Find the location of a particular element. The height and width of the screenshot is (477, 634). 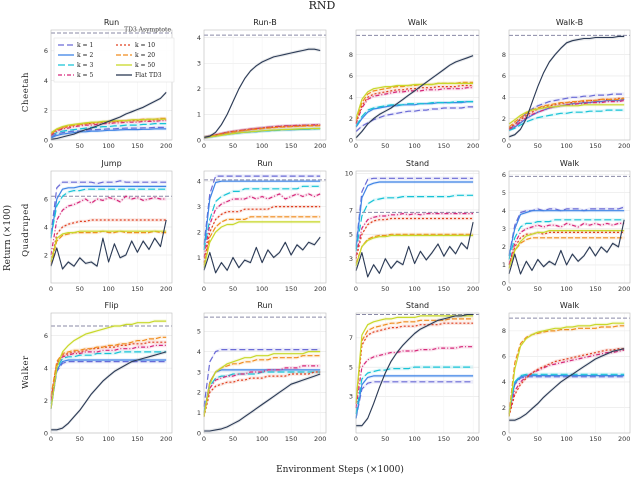

y-axis-label: Return (×100) is located at coordinates (7, 238).